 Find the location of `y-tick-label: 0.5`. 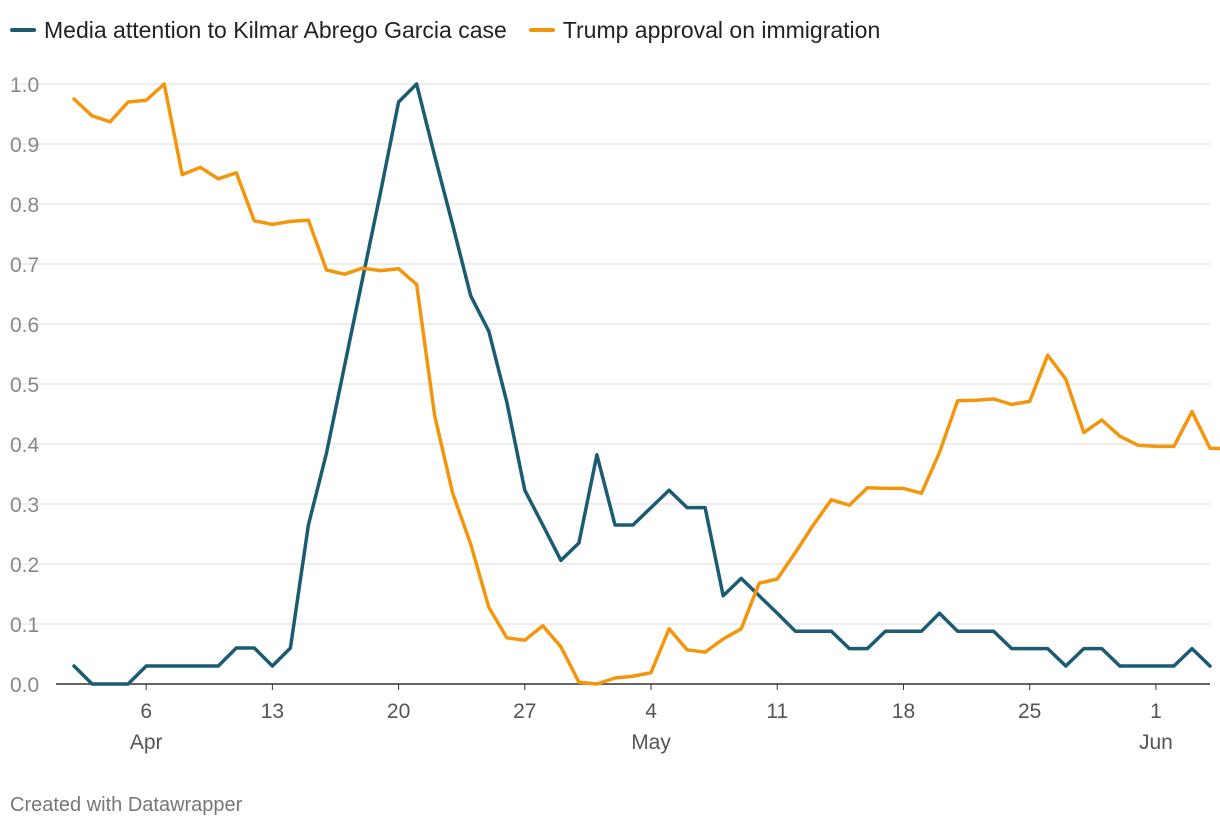

y-tick-label: 0.5 is located at coordinates (24, 385).